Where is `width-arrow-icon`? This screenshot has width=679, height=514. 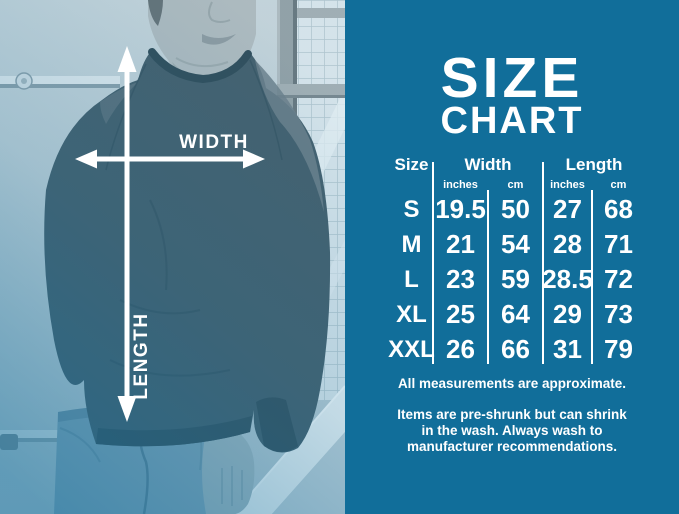 width-arrow-icon is located at coordinates (170, 159).